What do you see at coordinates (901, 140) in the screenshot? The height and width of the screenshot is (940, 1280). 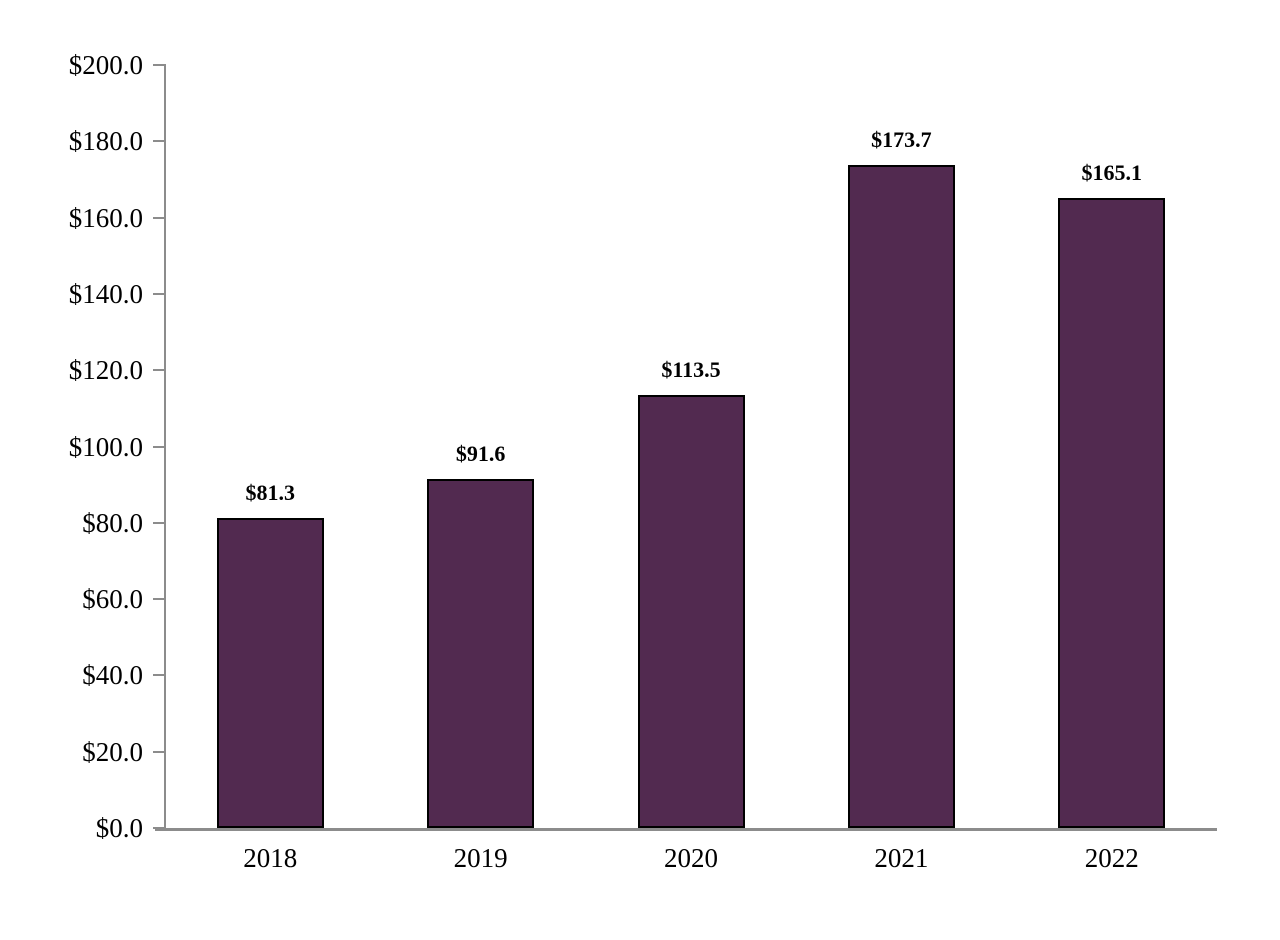 I see `bar-value-label: $173.7` at bounding box center [901, 140].